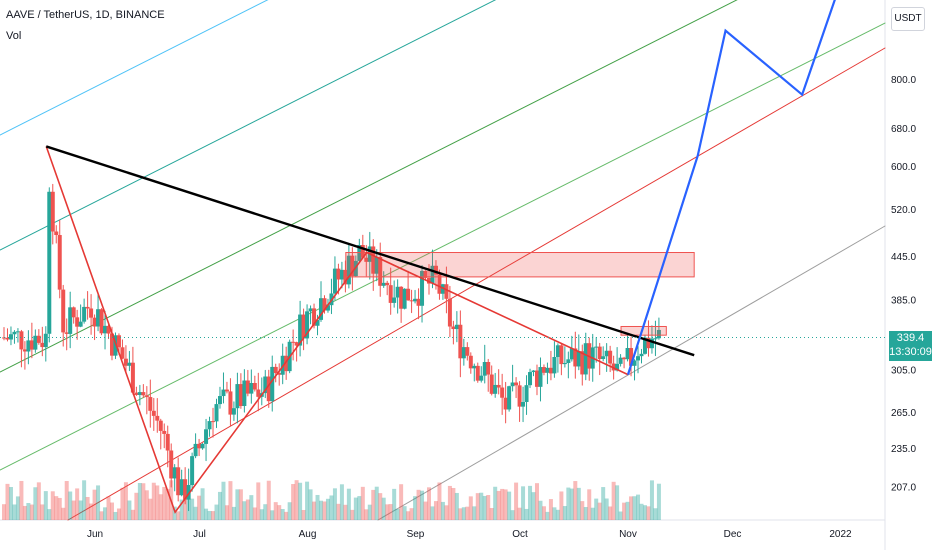 The height and width of the screenshot is (550, 932). What do you see at coordinates (14, 36) in the screenshot?
I see `volume-label: Vol` at bounding box center [14, 36].